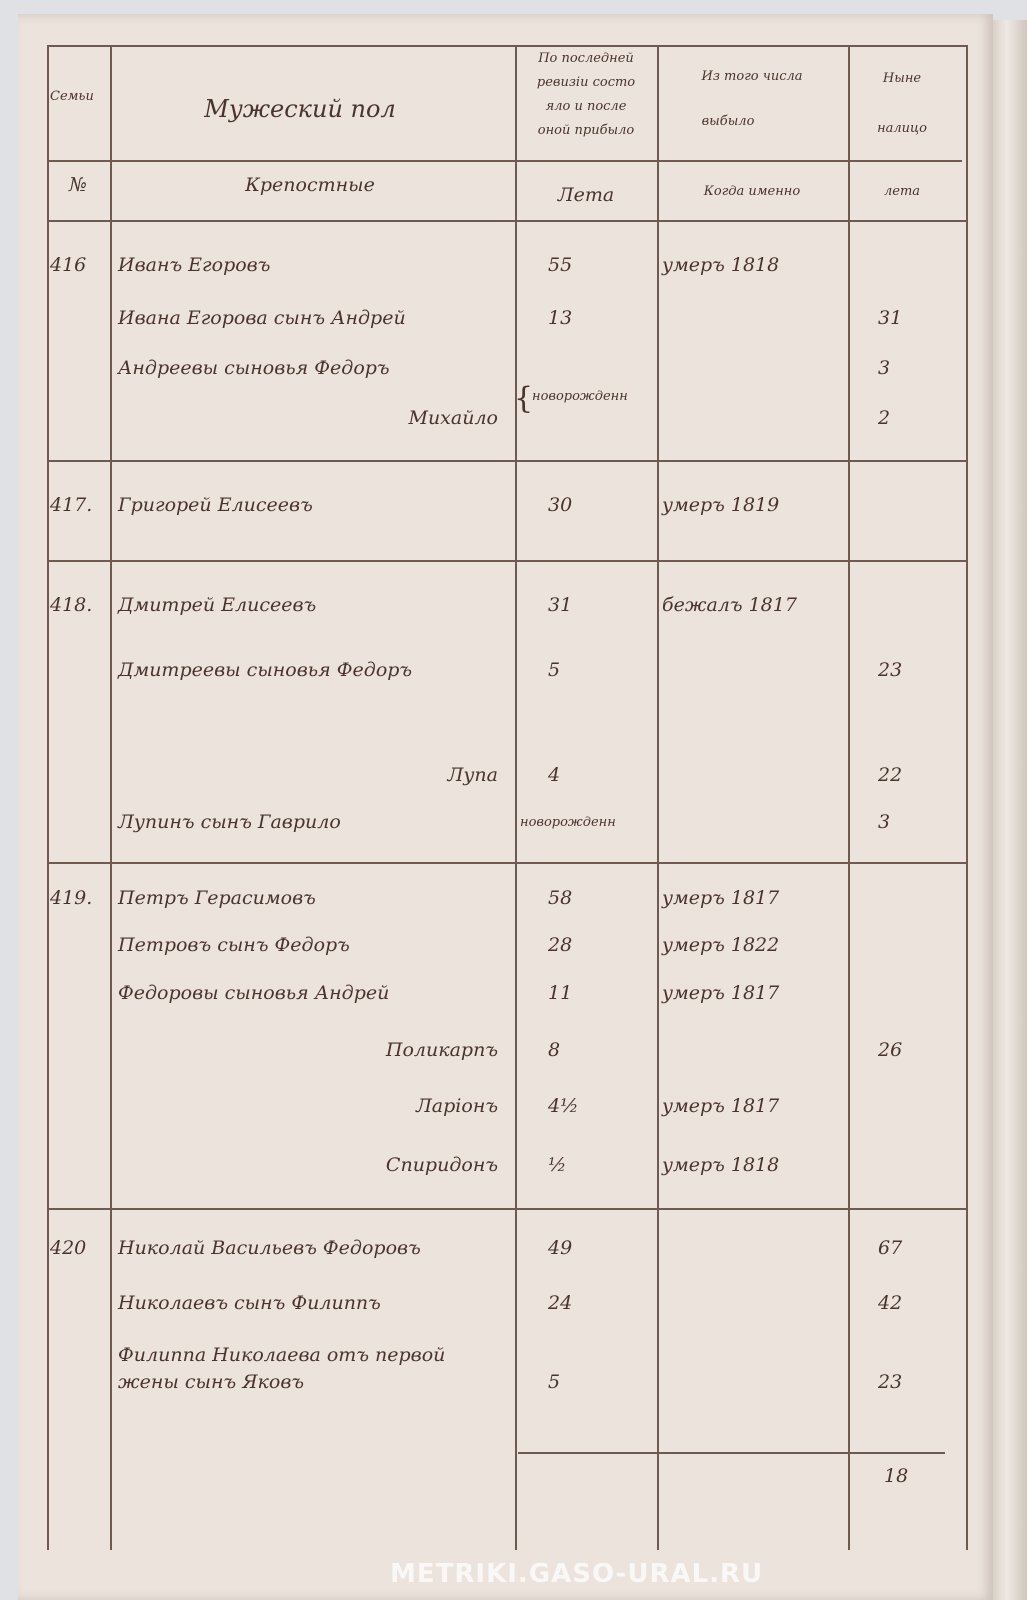 The height and width of the screenshot is (1600, 1027). Describe the element at coordinates (1010, 810) in the screenshot. I see `book-spine` at that location.